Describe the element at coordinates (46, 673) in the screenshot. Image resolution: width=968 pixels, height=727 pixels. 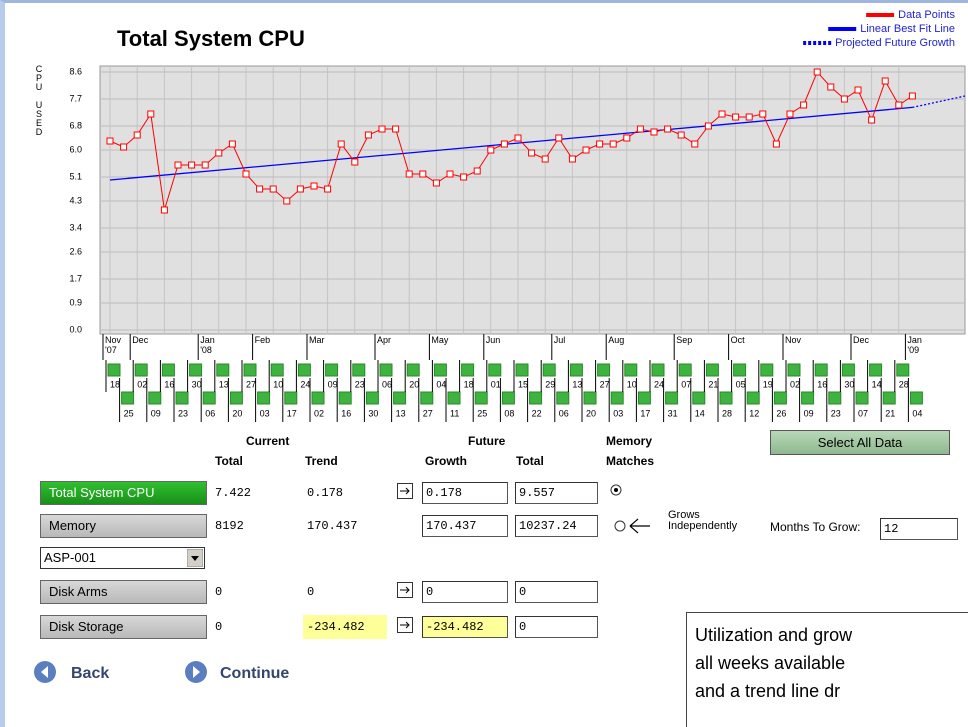
I see `back-icon` at that location.